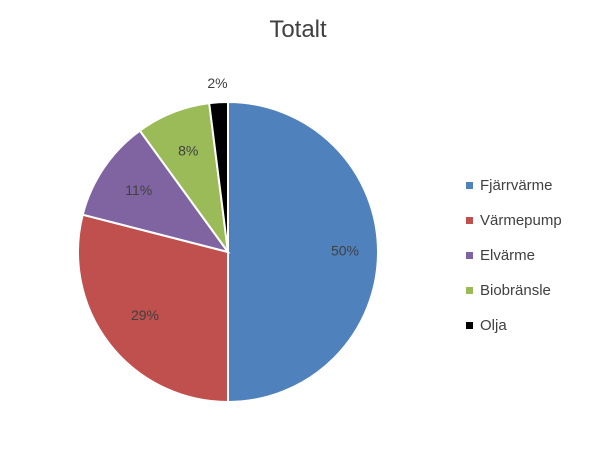  Describe the element at coordinates (138, 190) in the screenshot. I see `data-label-3: 11%` at that location.